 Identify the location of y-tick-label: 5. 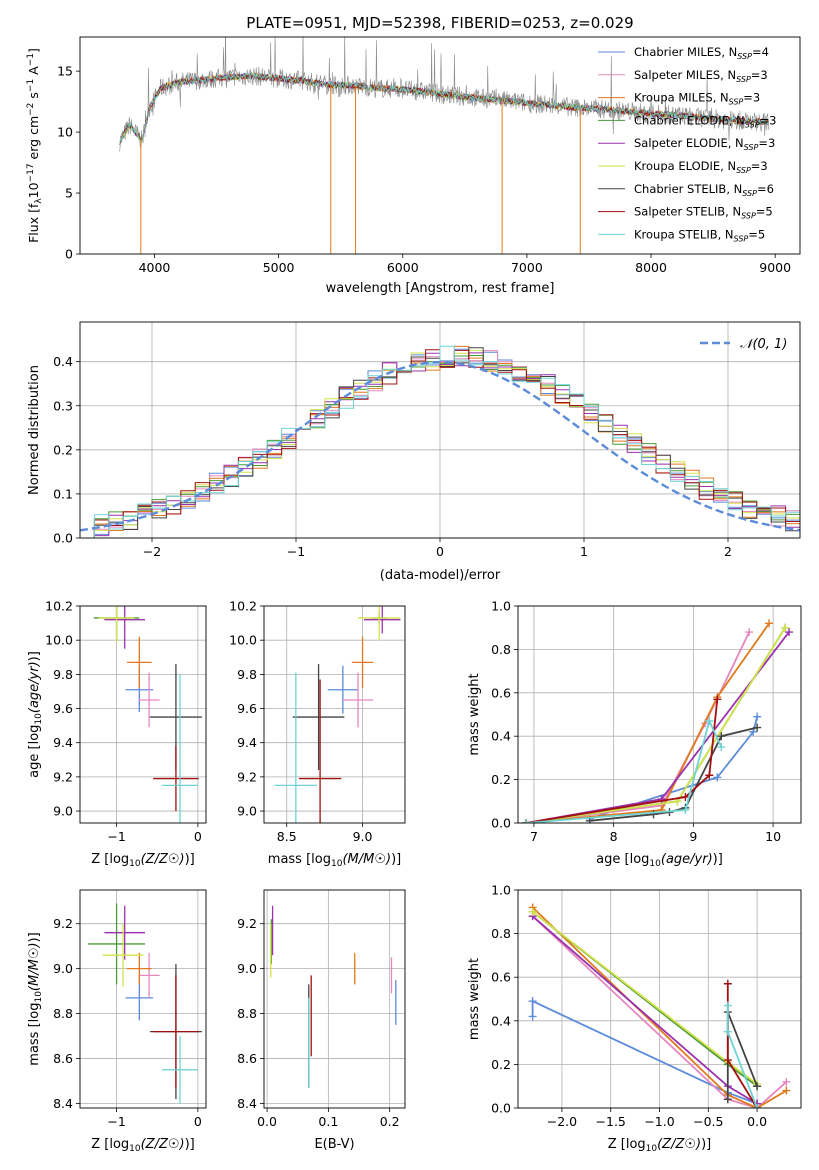
(69, 193).